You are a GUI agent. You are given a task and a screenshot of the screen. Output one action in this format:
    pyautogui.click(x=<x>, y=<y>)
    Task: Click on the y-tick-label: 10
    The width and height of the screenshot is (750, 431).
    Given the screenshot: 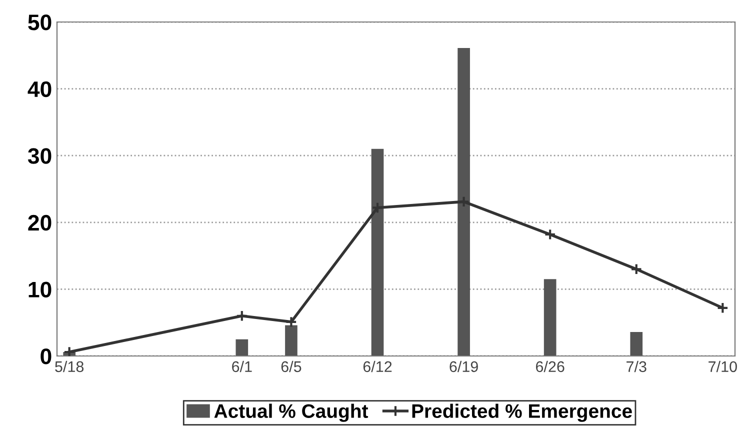 What is the action you would take?
    pyautogui.click(x=40, y=290)
    